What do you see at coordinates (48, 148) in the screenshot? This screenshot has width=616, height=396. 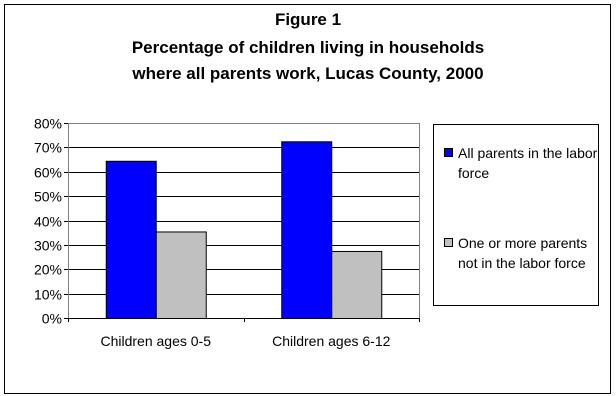 I see `y-tick-label-7: 70%` at bounding box center [48, 148].